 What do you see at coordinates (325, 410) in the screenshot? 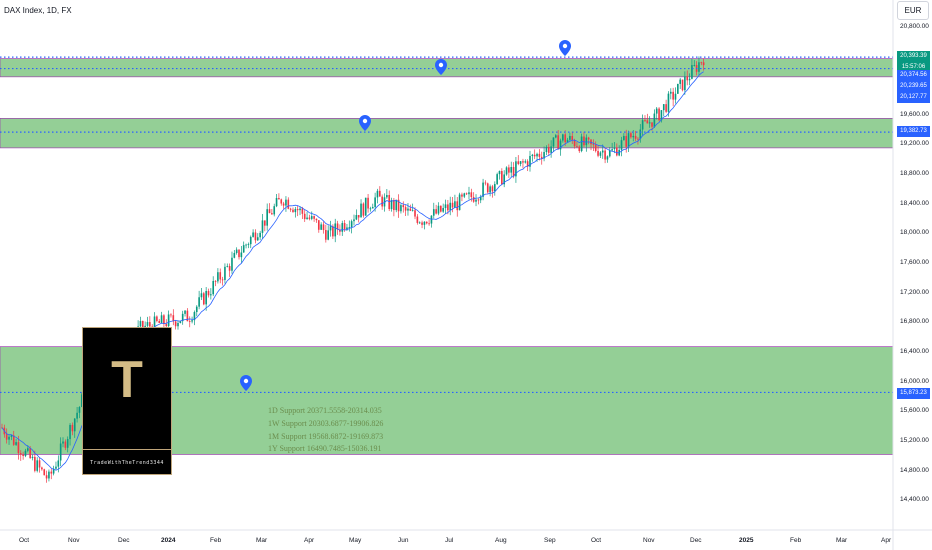
I see `support-1d: 1D Support 20371.5558-20314.035` at bounding box center [325, 410].